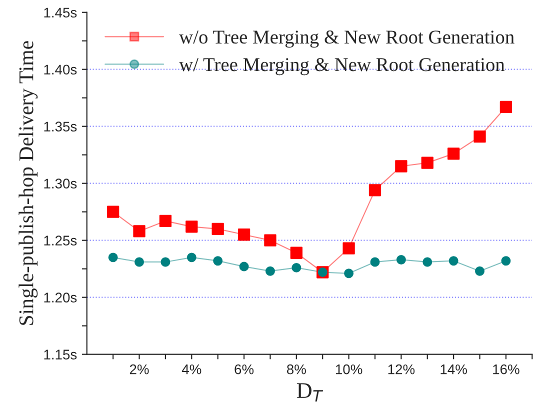 The image size is (543, 412). What do you see at coordinates (60, 241) in the screenshot?
I see `y-tick-label: 1.25s` at bounding box center [60, 241].